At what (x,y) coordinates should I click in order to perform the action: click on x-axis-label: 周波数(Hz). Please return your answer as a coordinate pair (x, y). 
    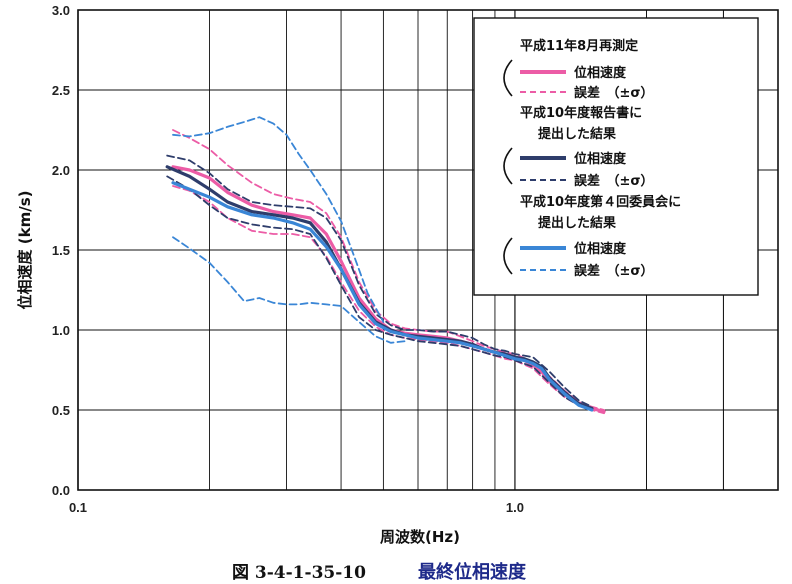
    Looking at the image, I should click on (420, 537).